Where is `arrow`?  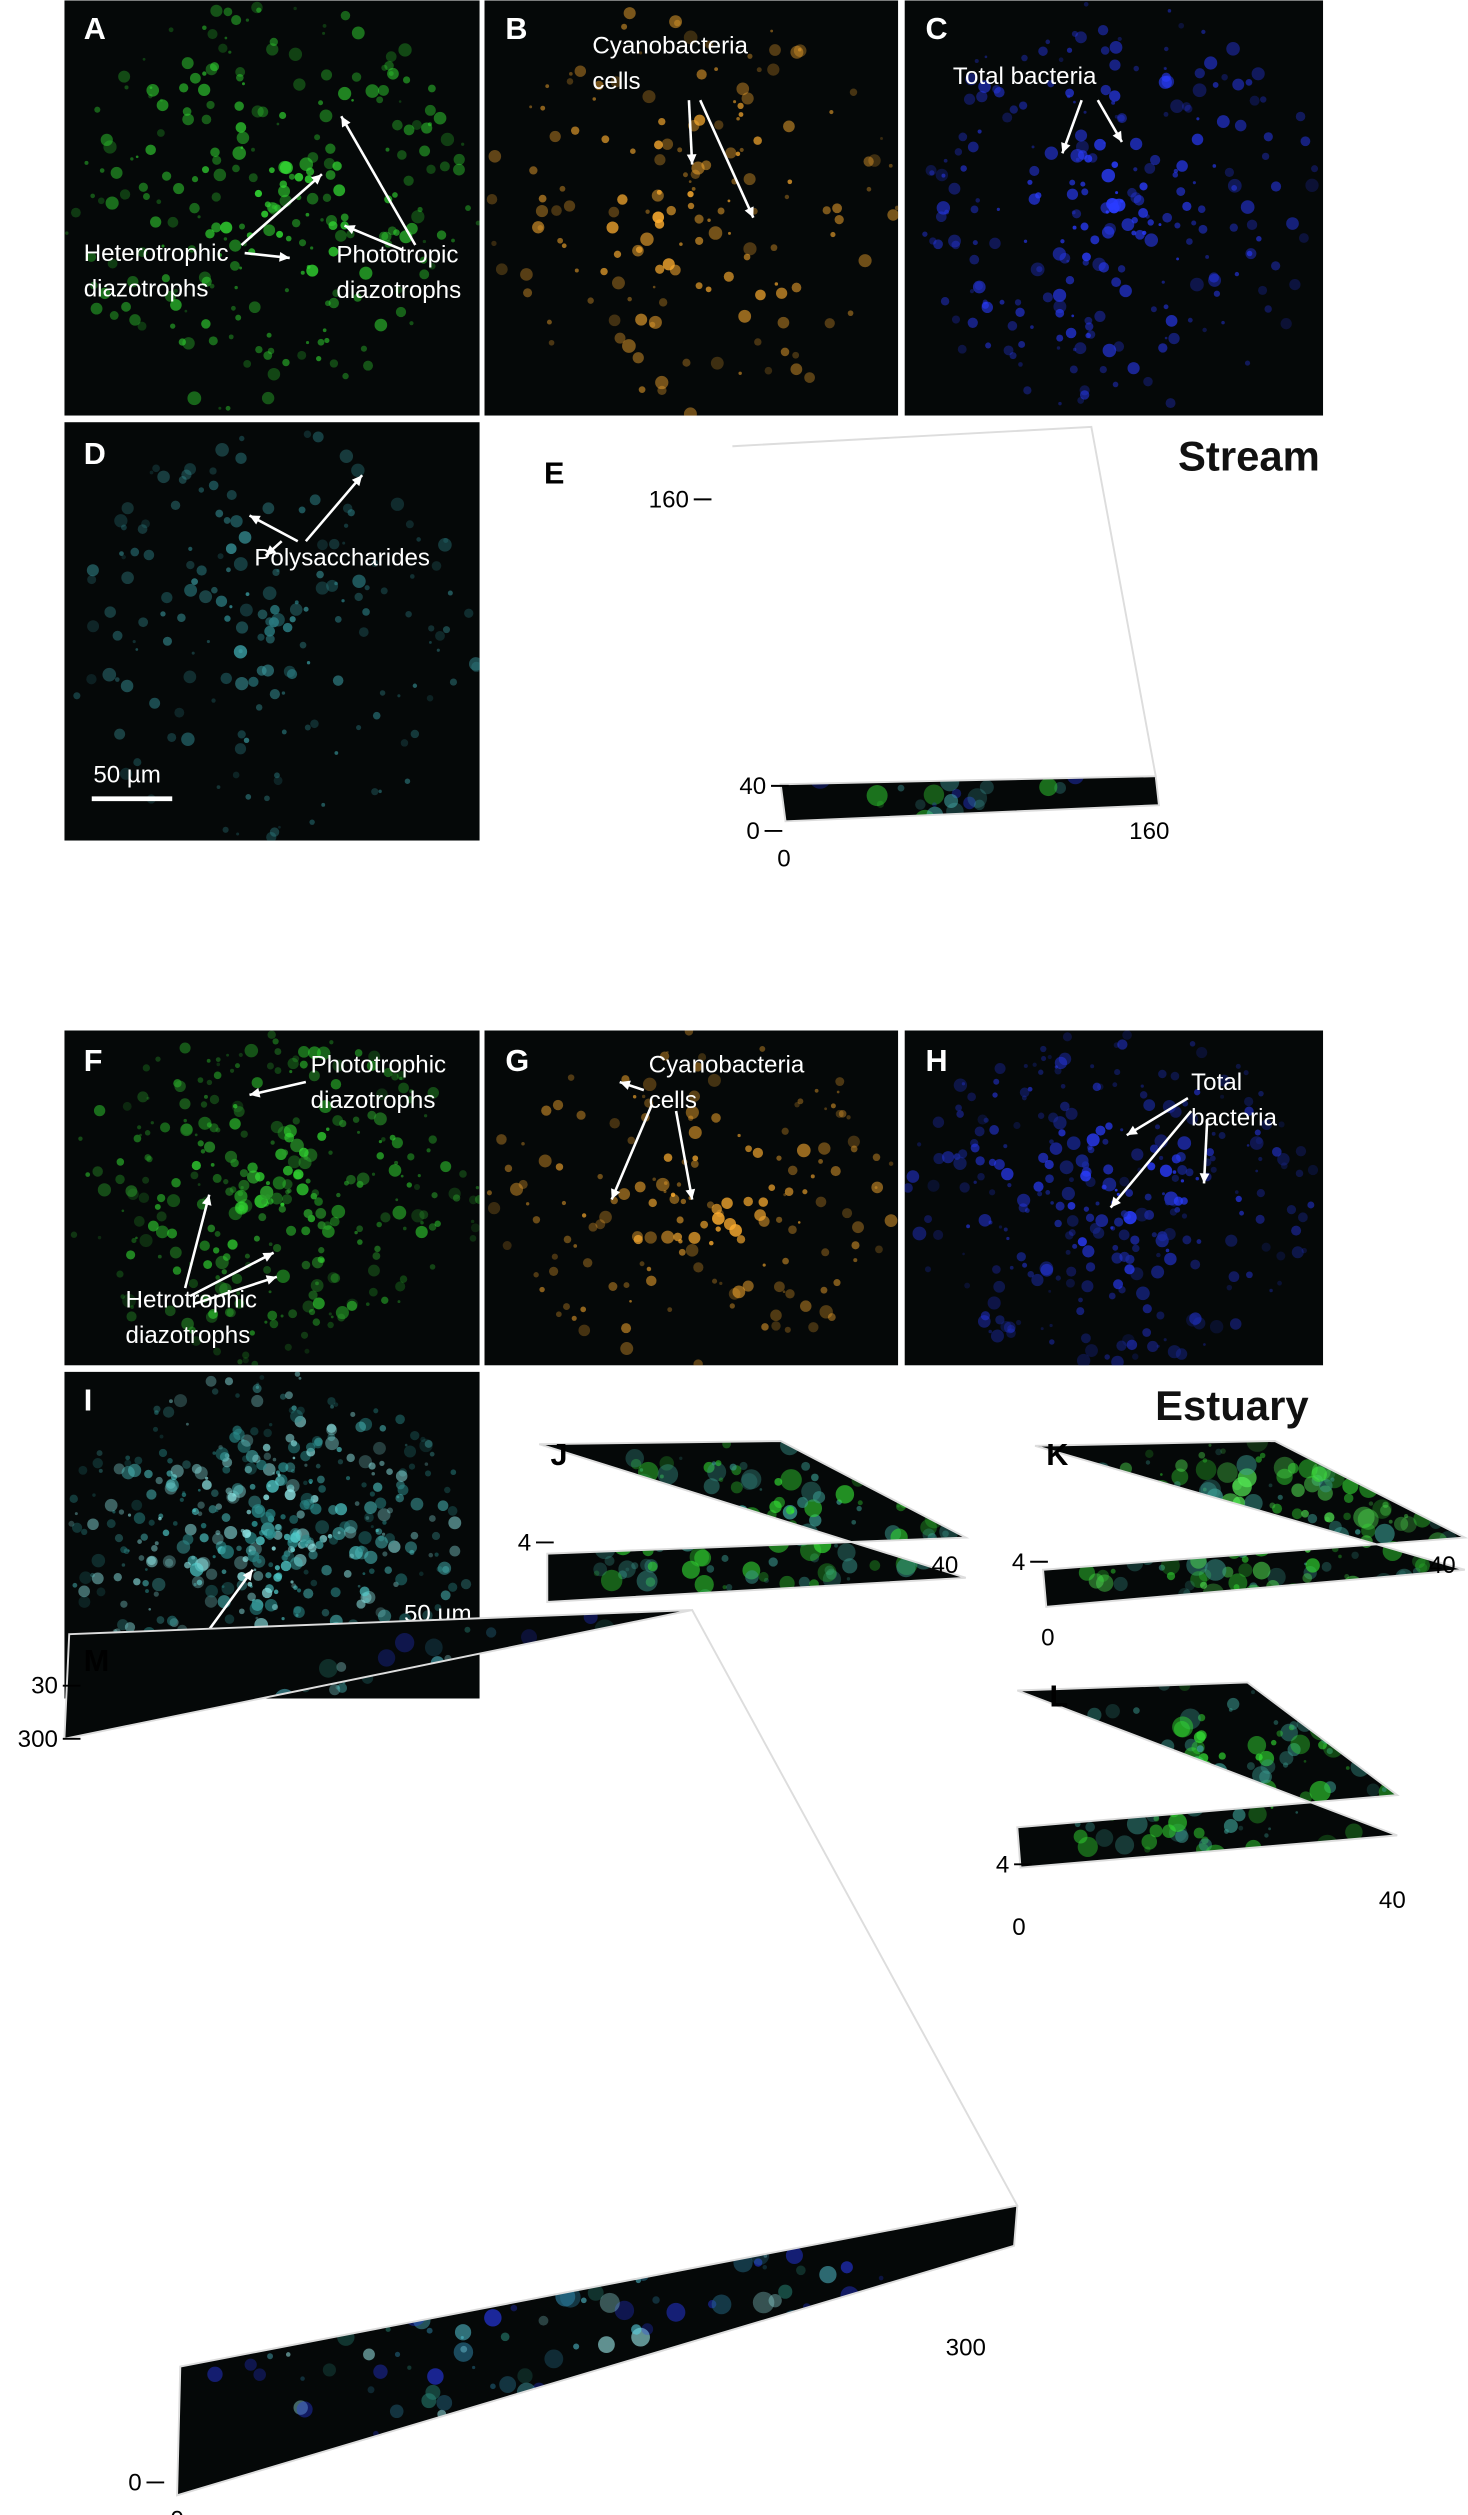 arrow is located at coordinates (232, 1274).